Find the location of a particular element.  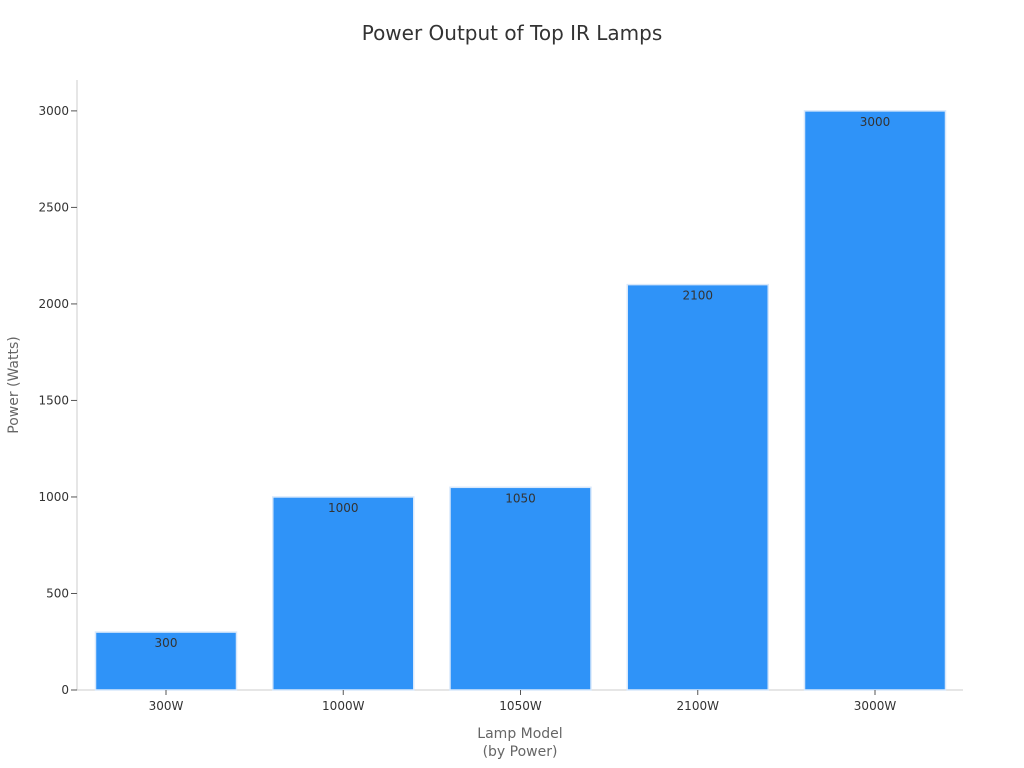

y-tick-label: 1000 is located at coordinates (53, 497).